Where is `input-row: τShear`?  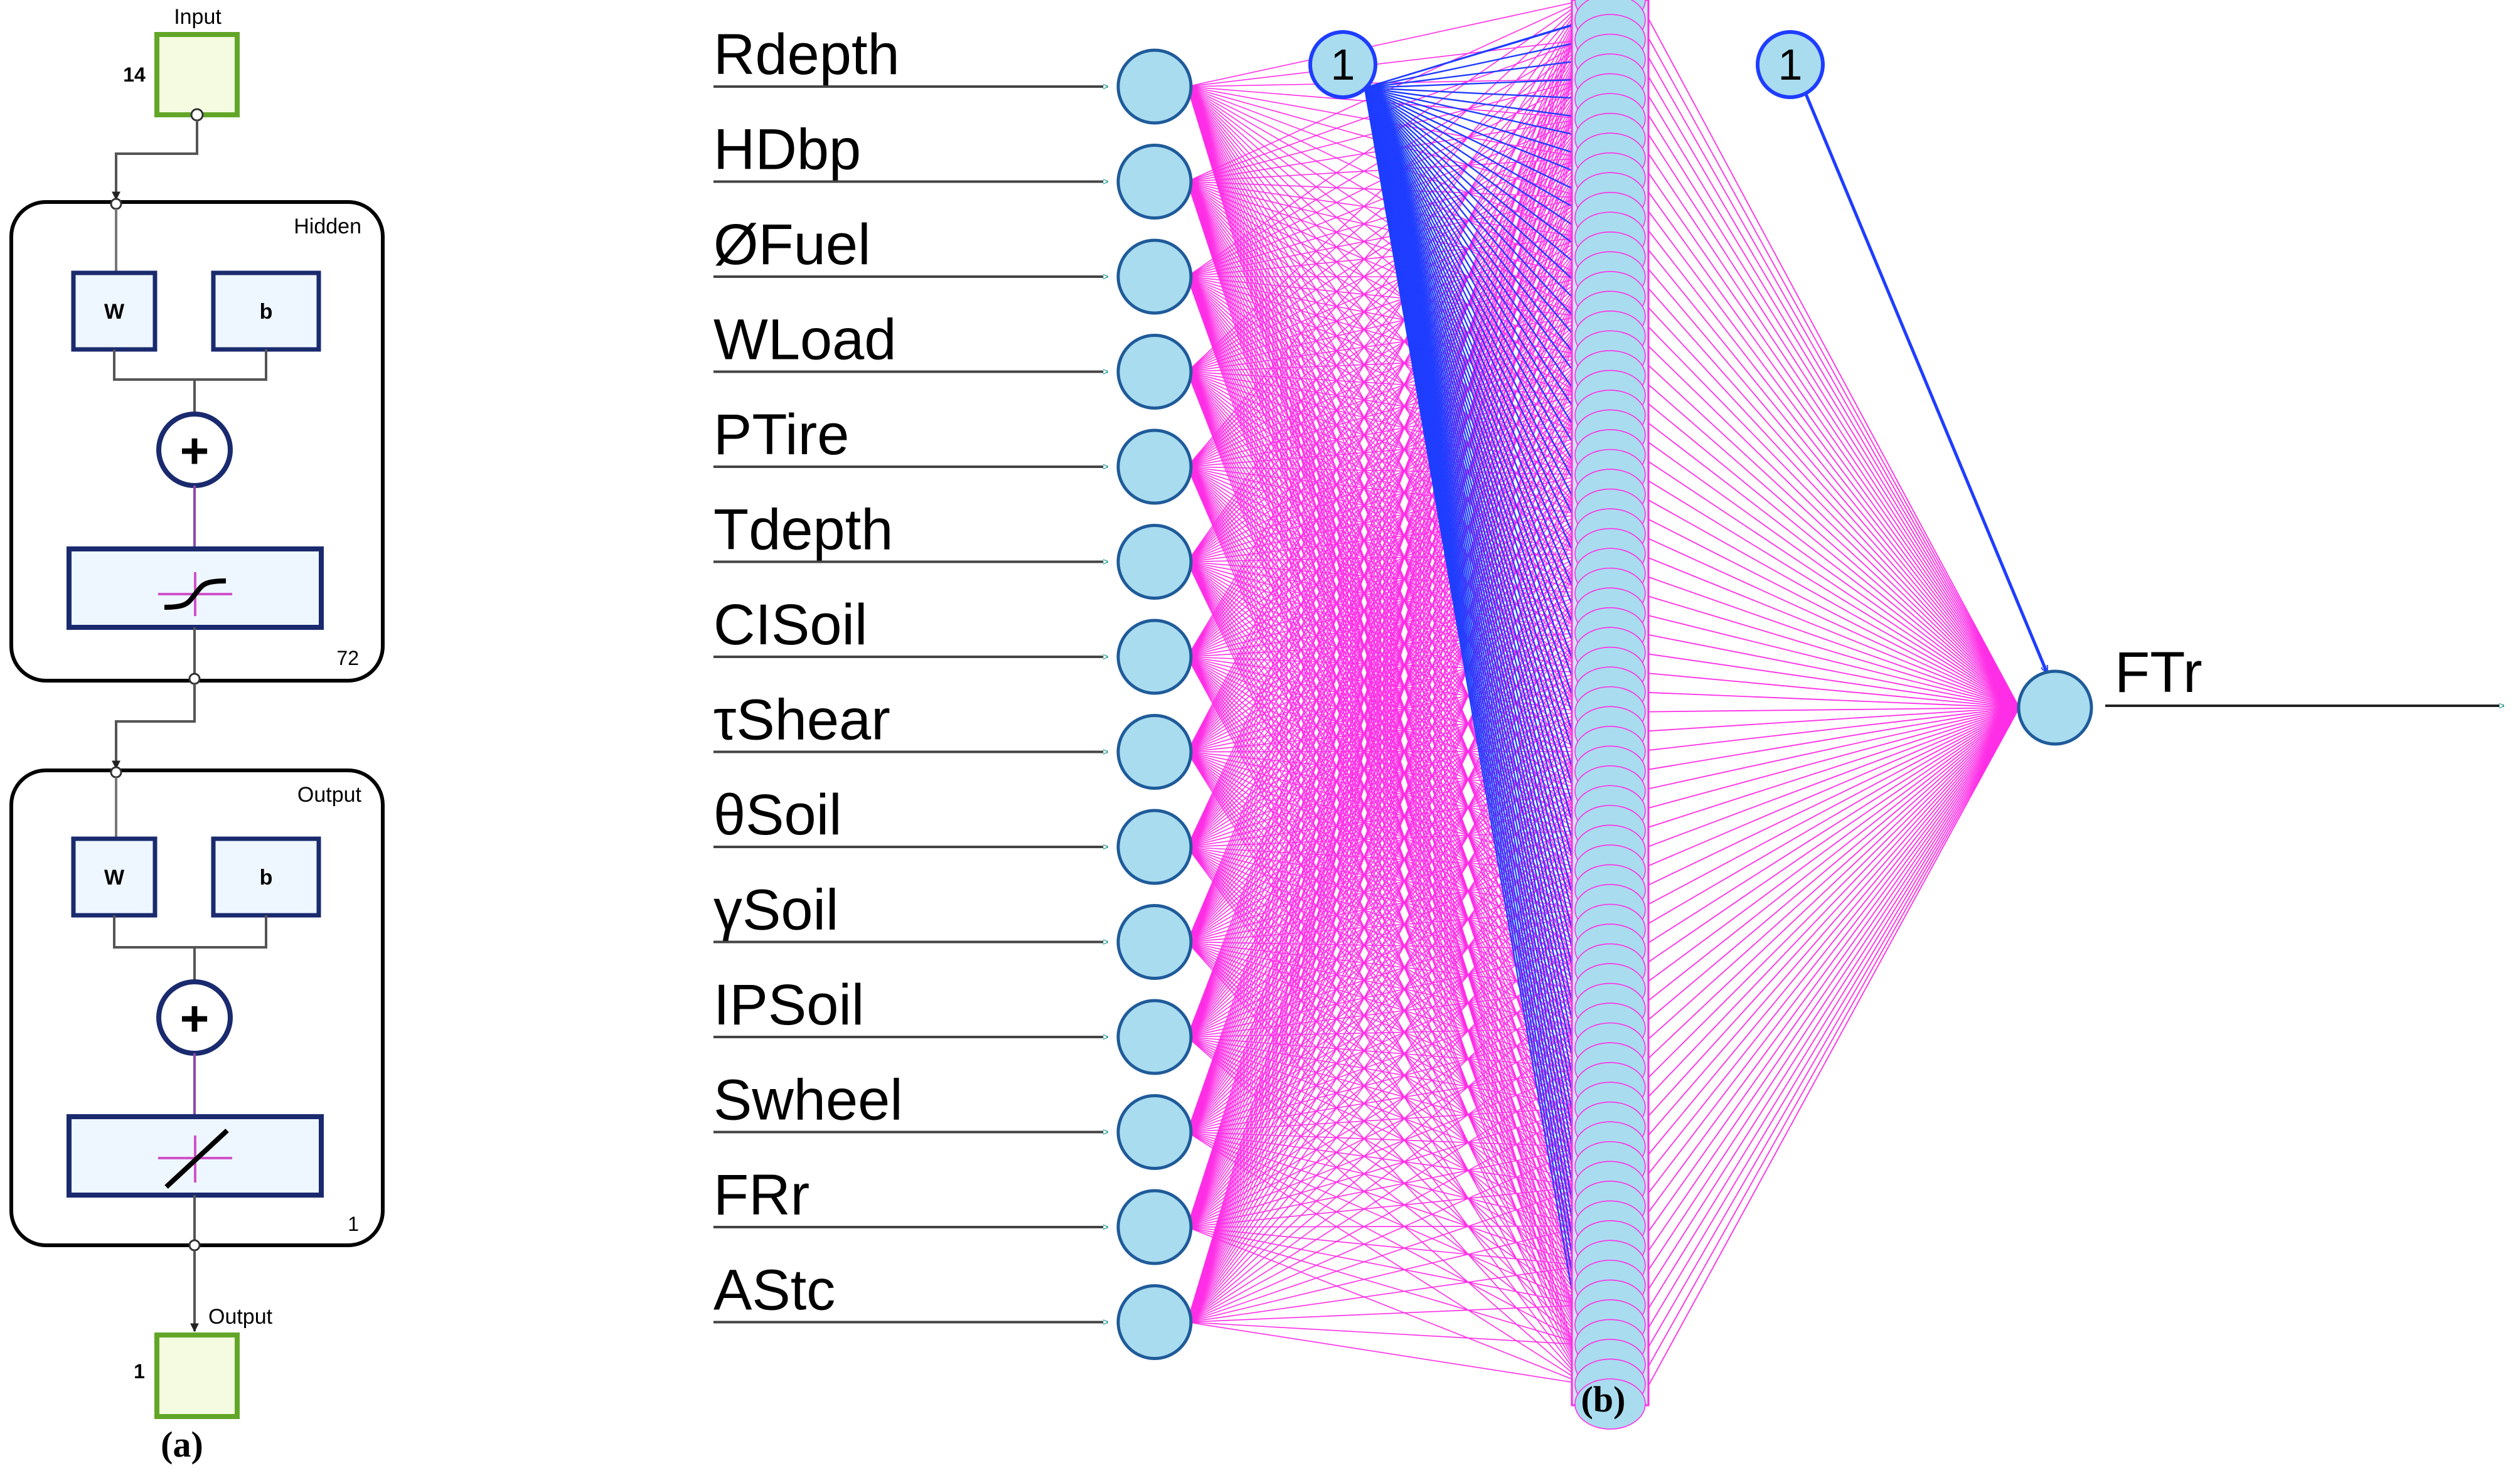 input-row: τShear is located at coordinates (953, 739).